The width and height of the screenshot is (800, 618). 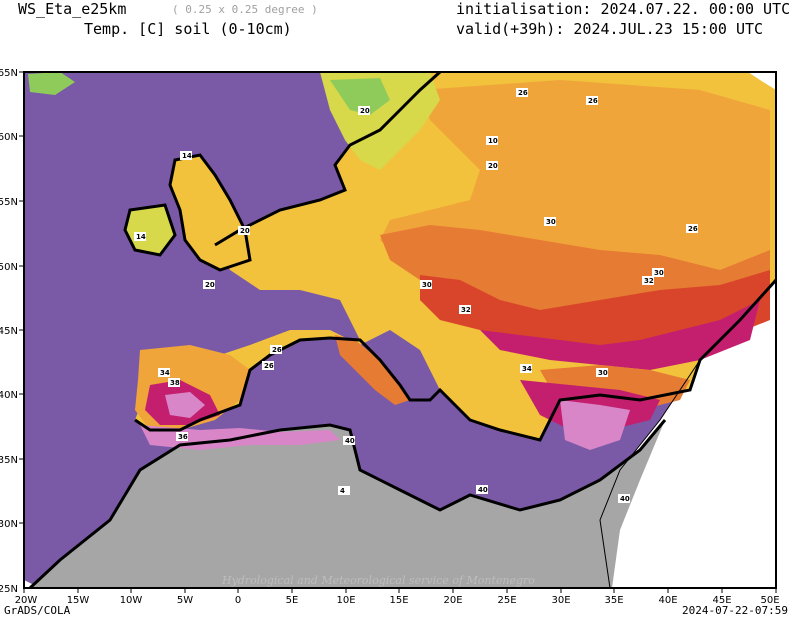 What do you see at coordinates (51, 83) in the screenshot?
I see `iceland-land` at bounding box center [51, 83].